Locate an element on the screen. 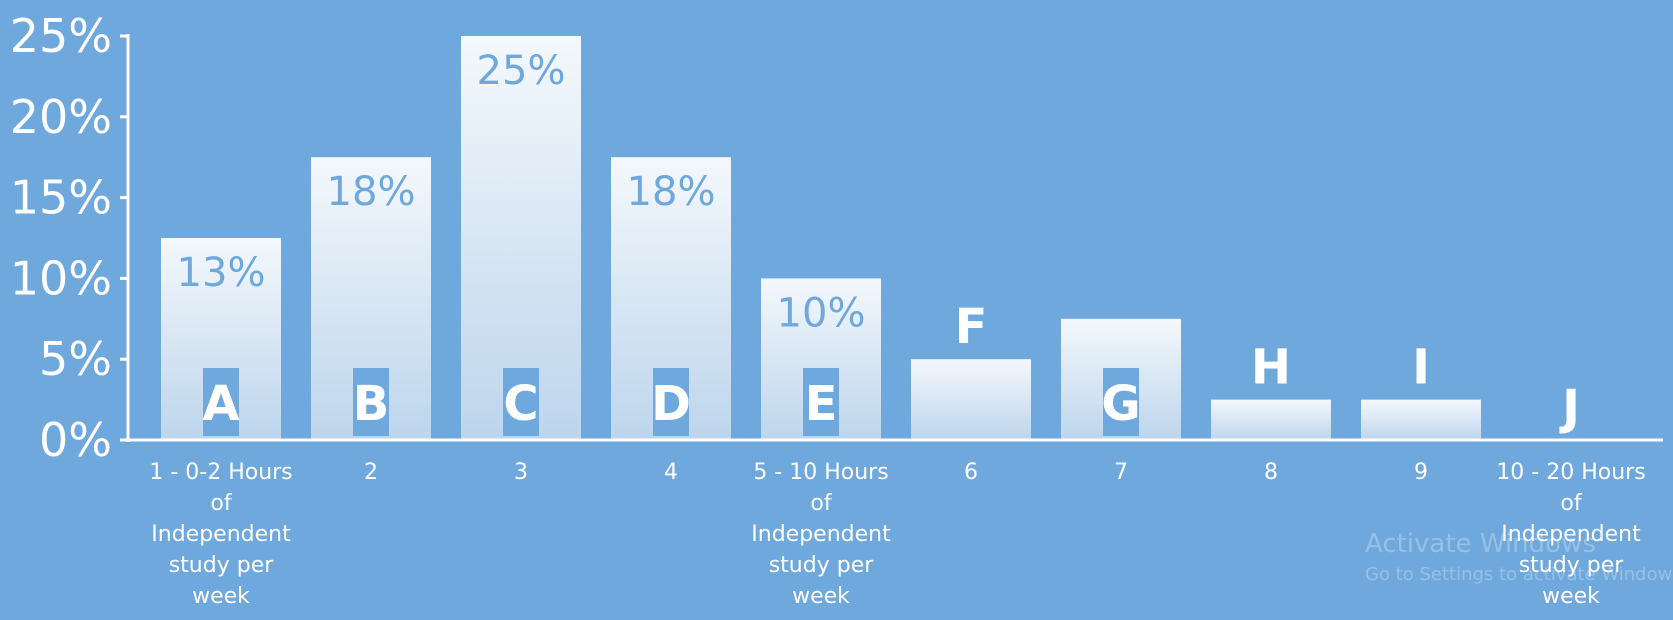 Image resolution: width=1673 pixels, height=620 pixels. bar-letter: A is located at coordinates (220, 404).